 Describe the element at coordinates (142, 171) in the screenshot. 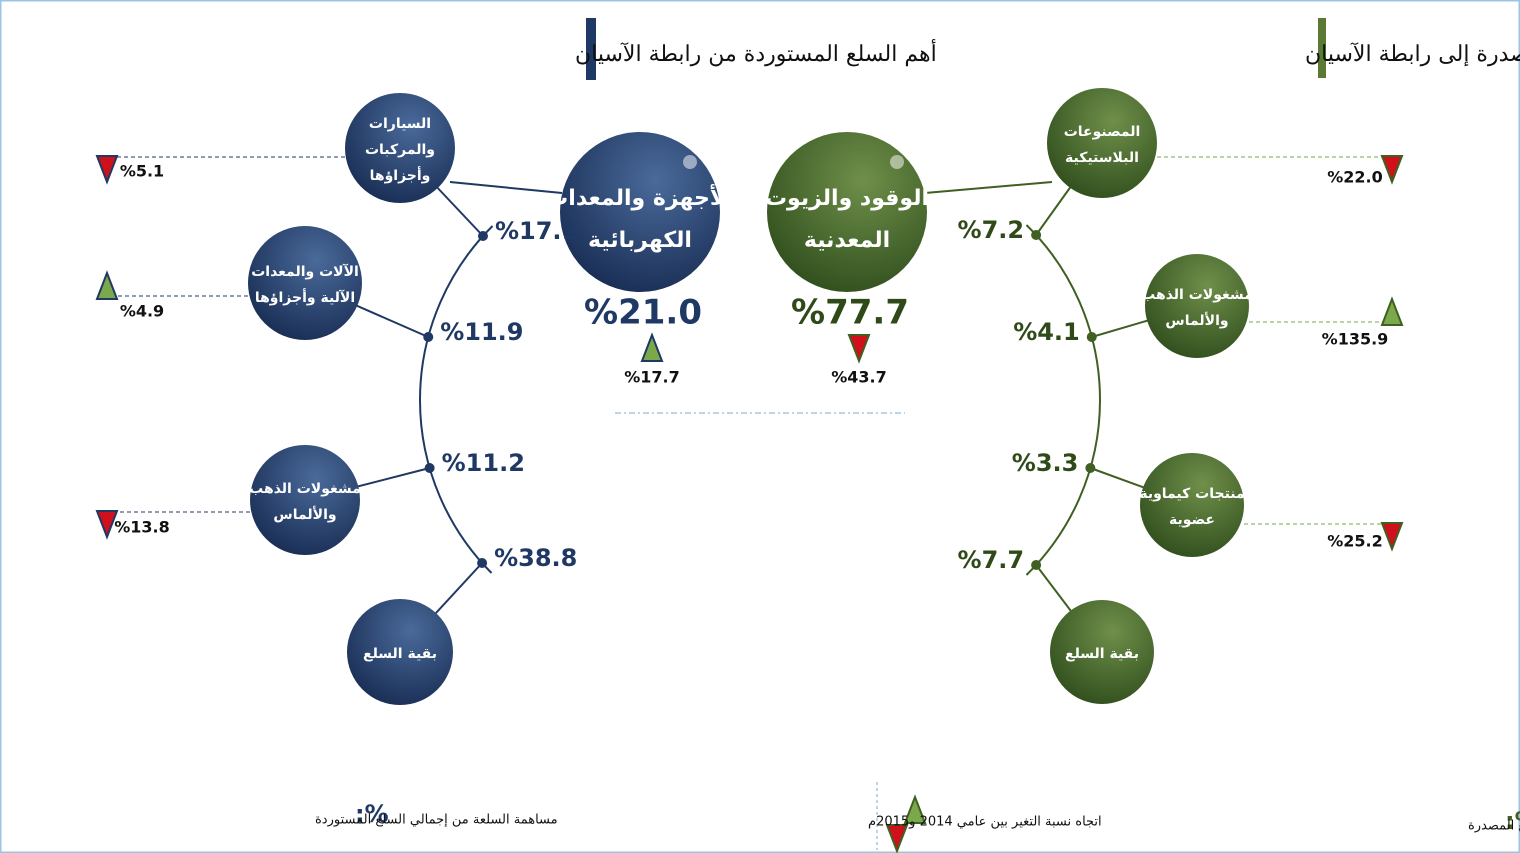

I see `item-change: %5.1` at that location.